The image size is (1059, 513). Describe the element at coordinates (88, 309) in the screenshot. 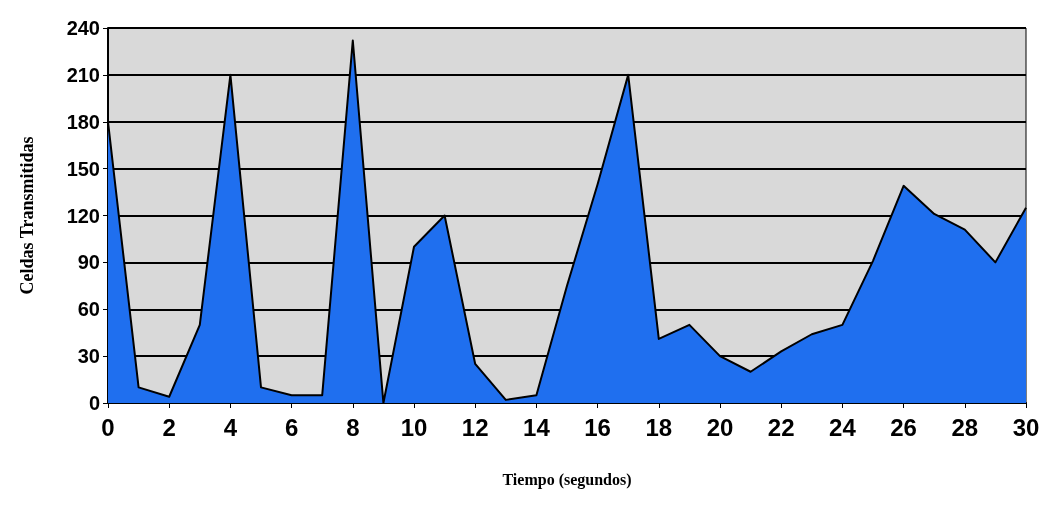

I see `y-tick-label: 60` at that location.